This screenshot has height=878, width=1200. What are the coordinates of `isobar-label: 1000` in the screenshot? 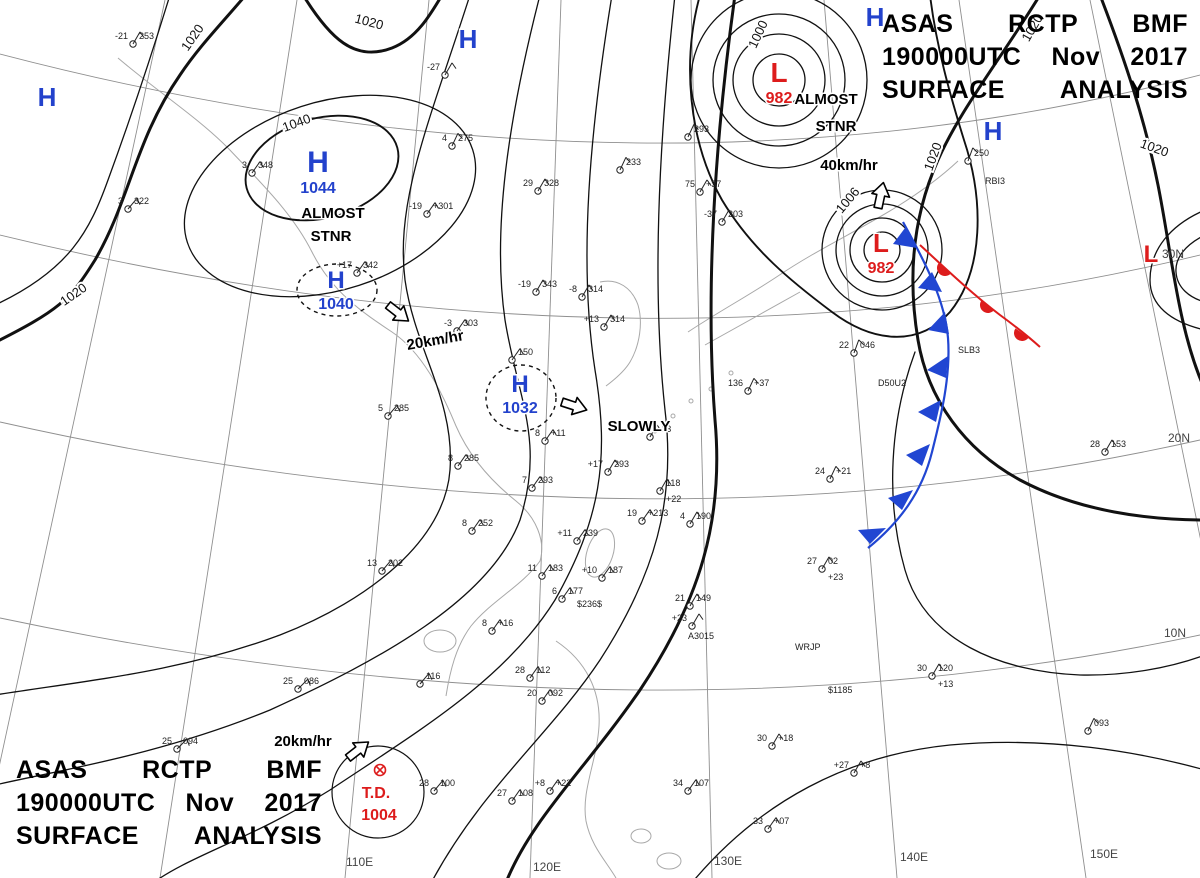 It's located at (758, 34).